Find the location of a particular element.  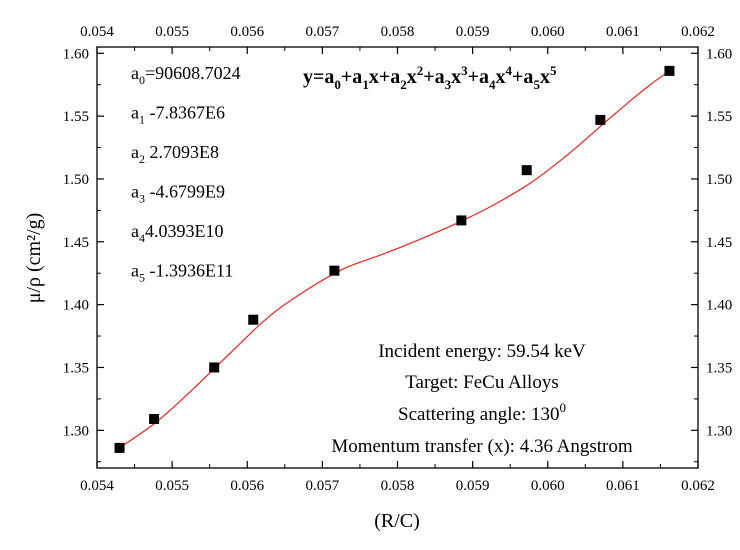

x-tick-label-bottom: 0.057 is located at coordinates (323, 486).